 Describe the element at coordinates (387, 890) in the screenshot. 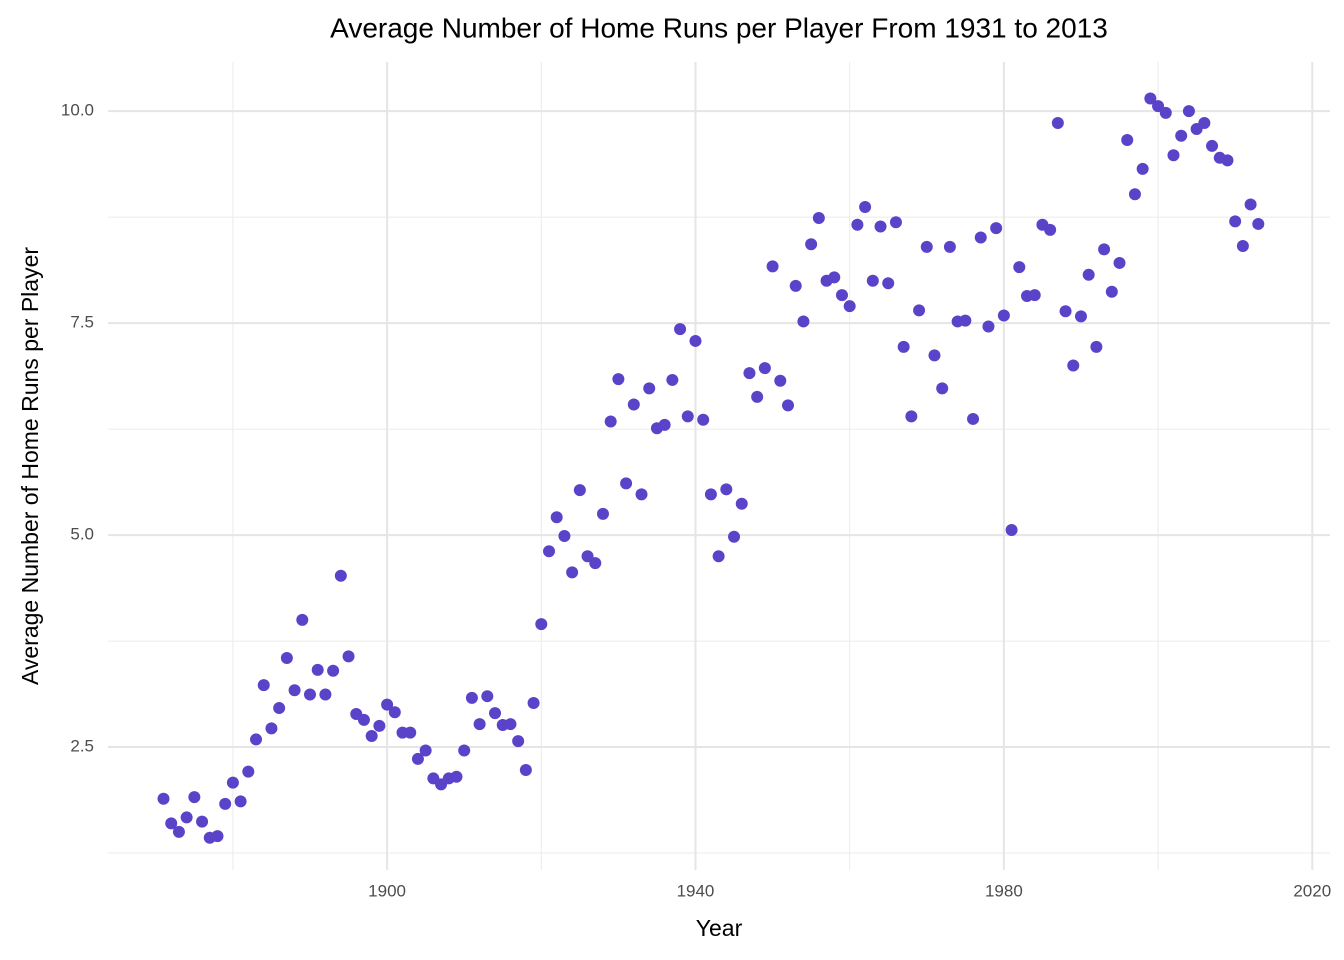

I see `x-tick-label: 1900` at that location.